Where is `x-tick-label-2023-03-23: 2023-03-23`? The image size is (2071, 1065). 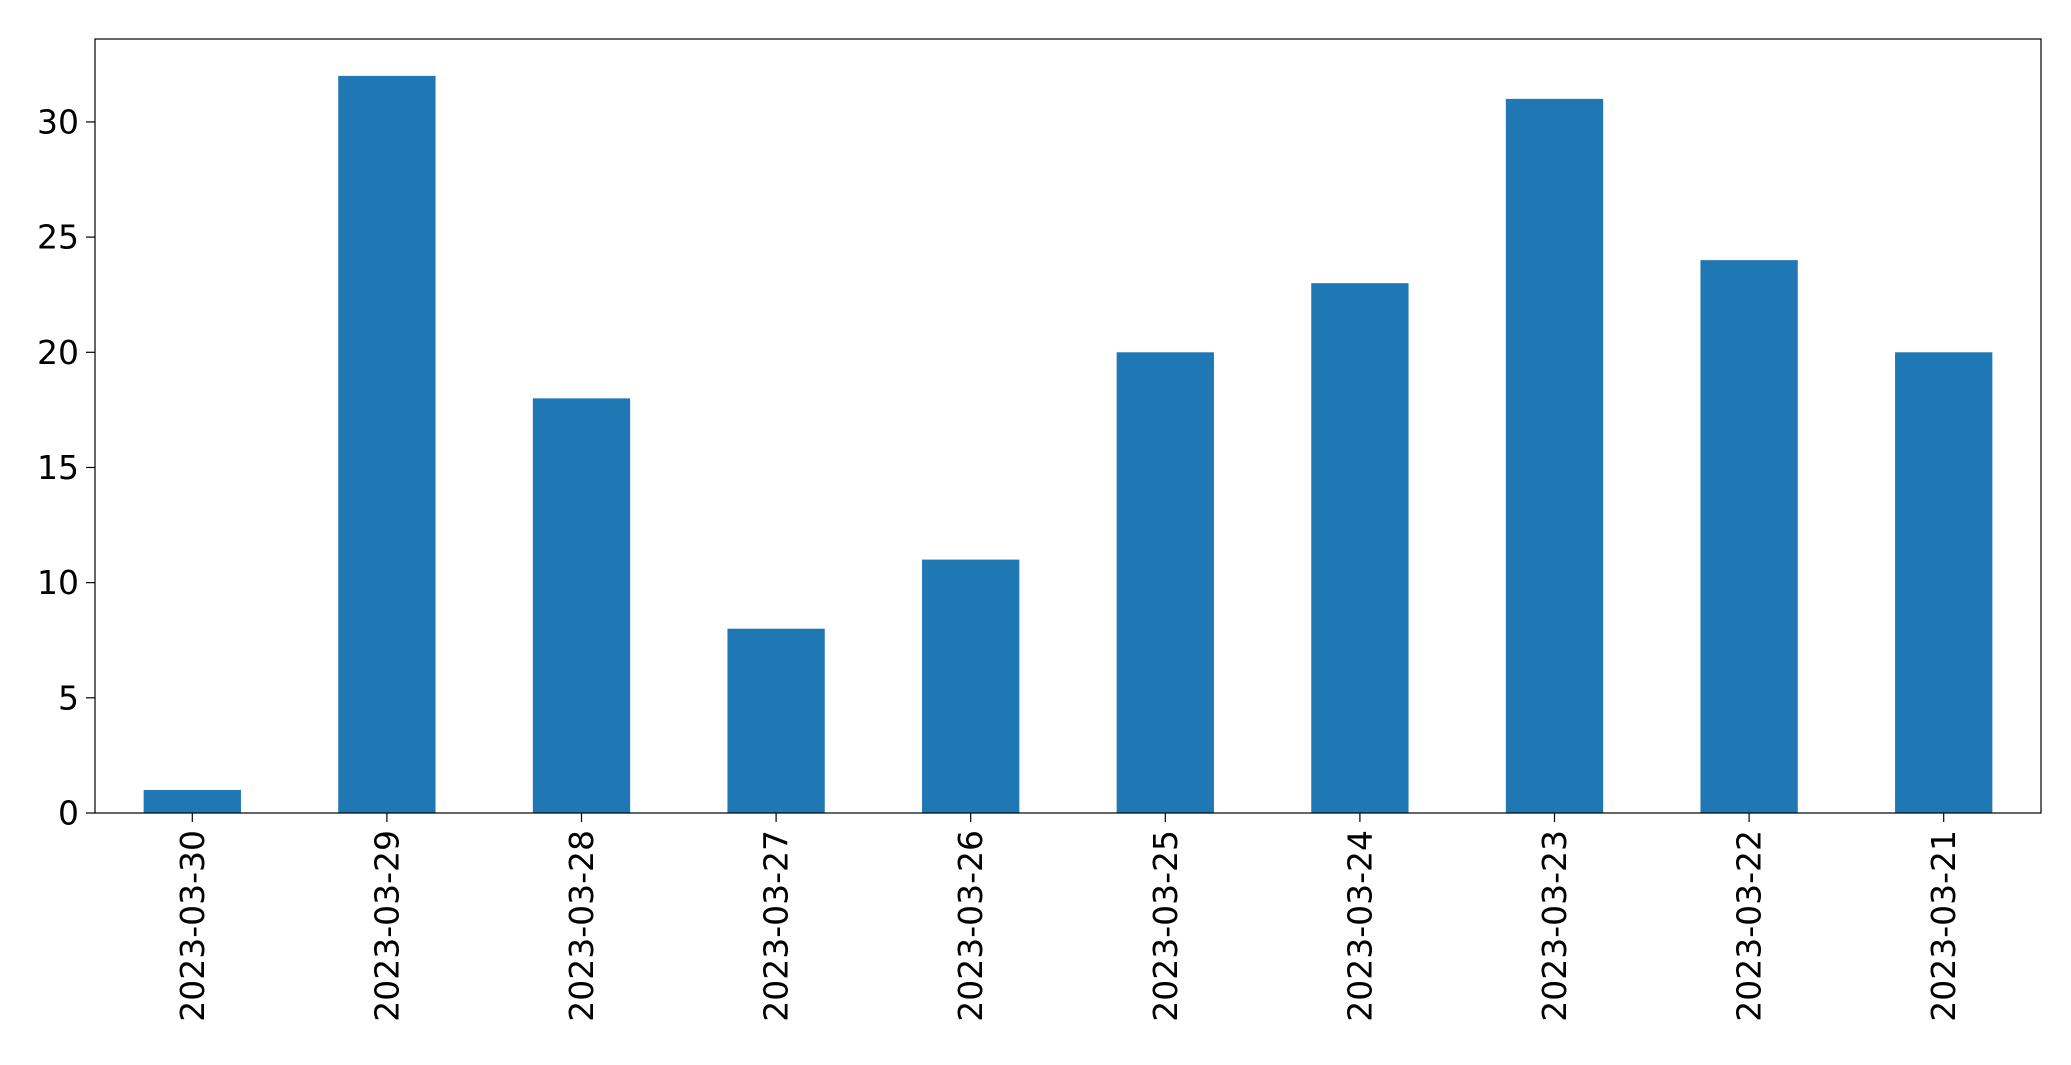 x-tick-label-2023-03-23: 2023-03-23 is located at coordinates (1554, 926).